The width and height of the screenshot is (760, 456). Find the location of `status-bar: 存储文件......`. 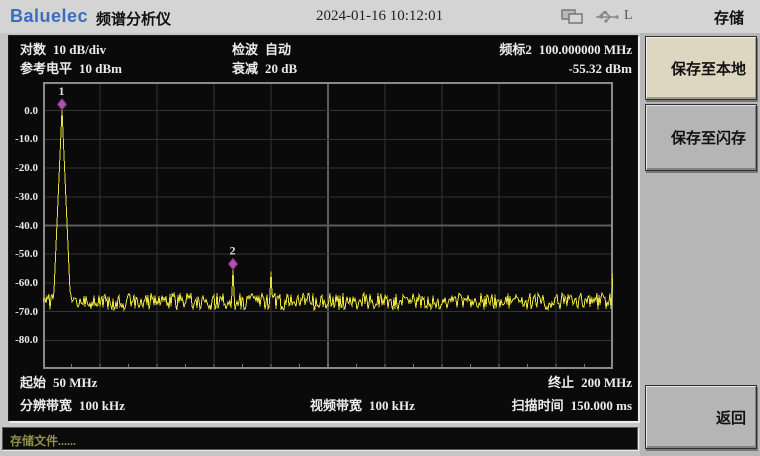

status-bar: 存储文件...... is located at coordinates (320, 438).